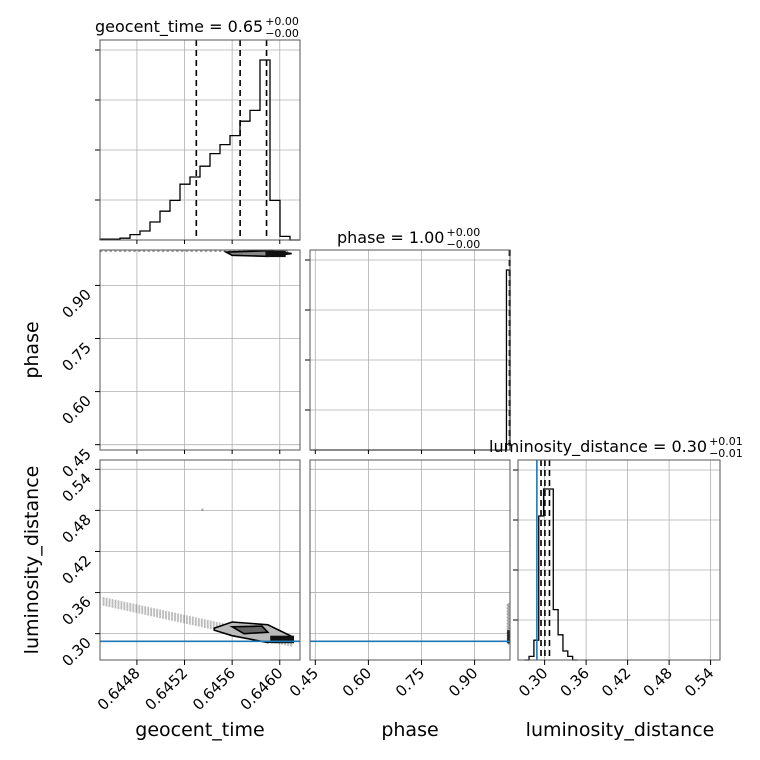 This screenshot has height=760, width=760. I want to click on y-tick-label-luminosity-distance-2: 0.42, so click(76, 570).